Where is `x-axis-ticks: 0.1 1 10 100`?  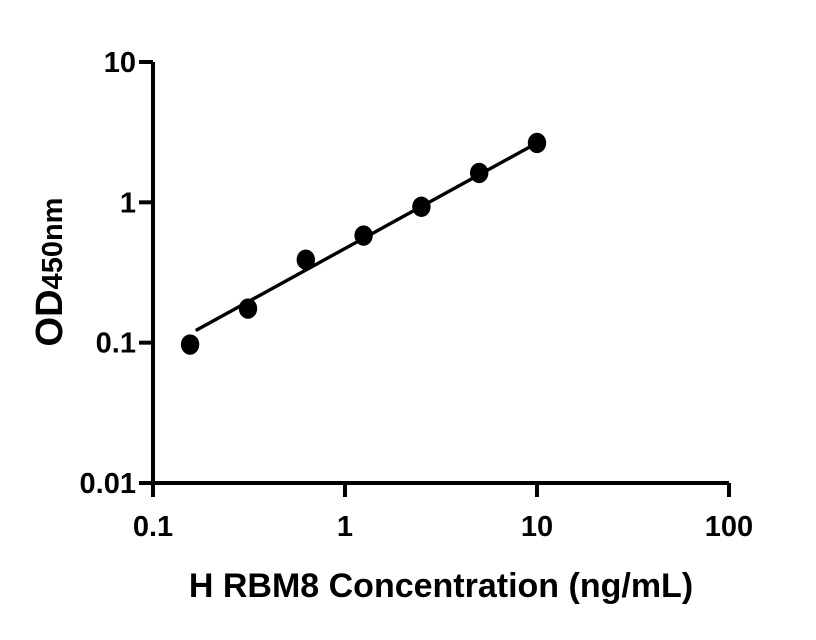
x-axis-ticks: 0.1 1 10 100 is located at coordinates (443, 513).